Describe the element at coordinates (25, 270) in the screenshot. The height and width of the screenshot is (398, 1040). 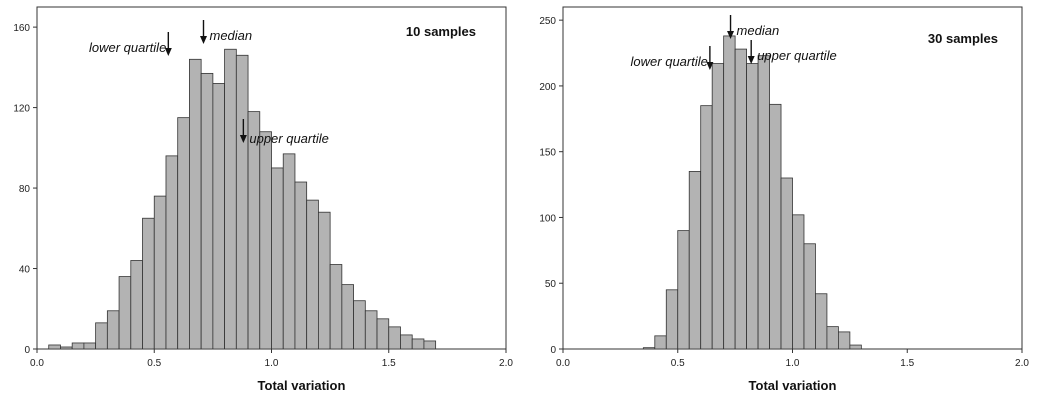
I see `y-tick-label: 40` at that location.